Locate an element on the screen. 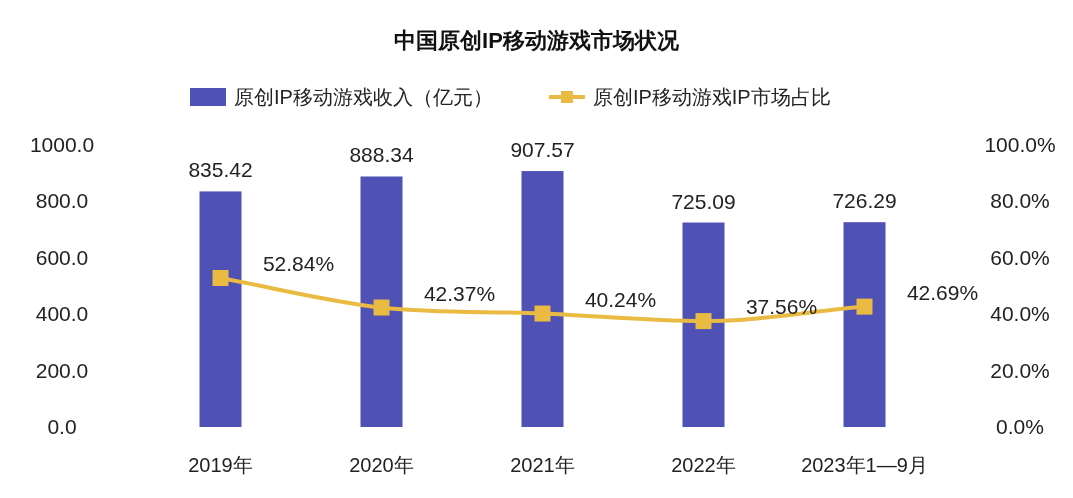 The image size is (1073, 498). y-tick-label: 800.0 is located at coordinates (62, 201).